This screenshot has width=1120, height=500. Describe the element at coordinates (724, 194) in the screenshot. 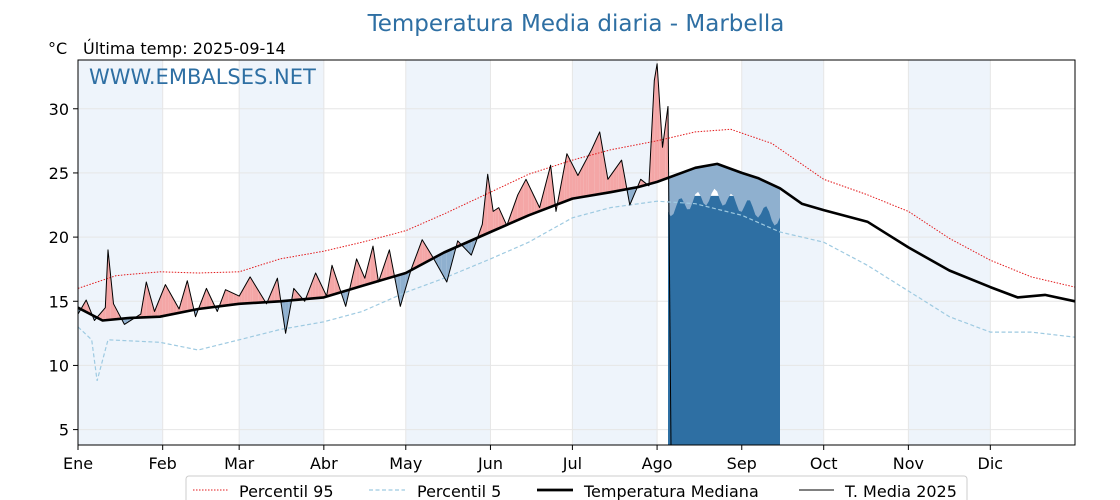

I see `data-gap-band` at that location.